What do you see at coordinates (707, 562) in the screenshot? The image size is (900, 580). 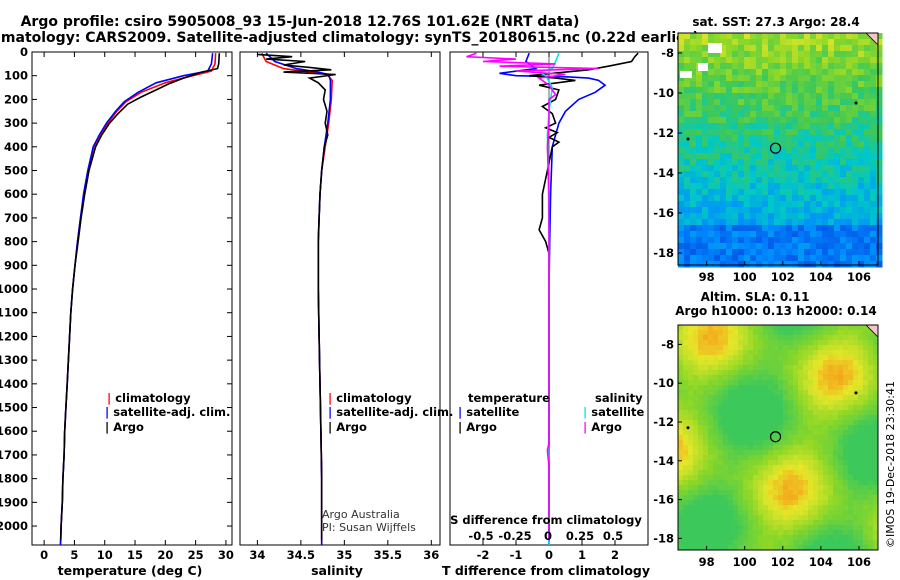 I see `x-tick-label: 98` at bounding box center [707, 562].